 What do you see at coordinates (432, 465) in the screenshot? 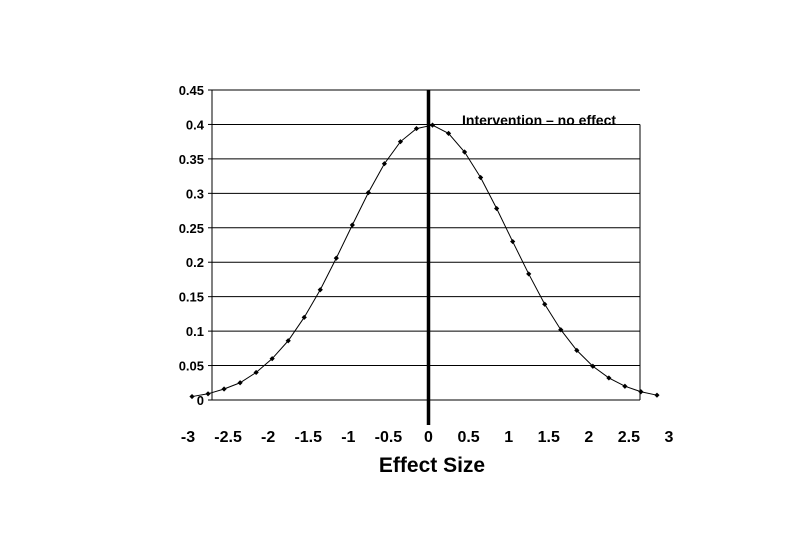
I see `x-axis-label: Effect Size` at bounding box center [432, 465].